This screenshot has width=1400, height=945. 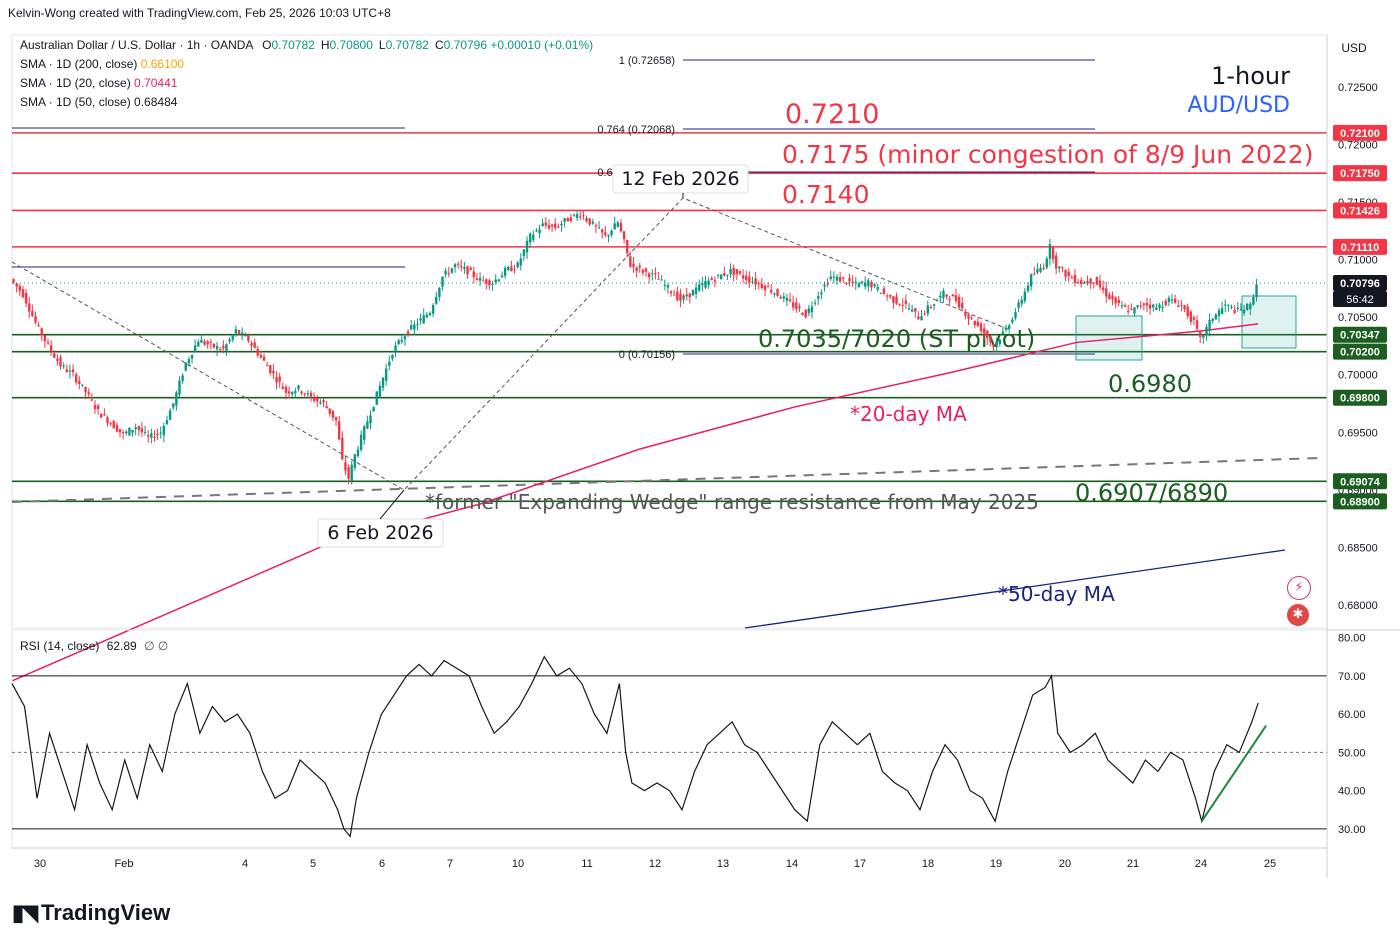 What do you see at coordinates (293, 45) in the screenshot?
I see `ohlc-value-o: 0.70782` at bounding box center [293, 45].